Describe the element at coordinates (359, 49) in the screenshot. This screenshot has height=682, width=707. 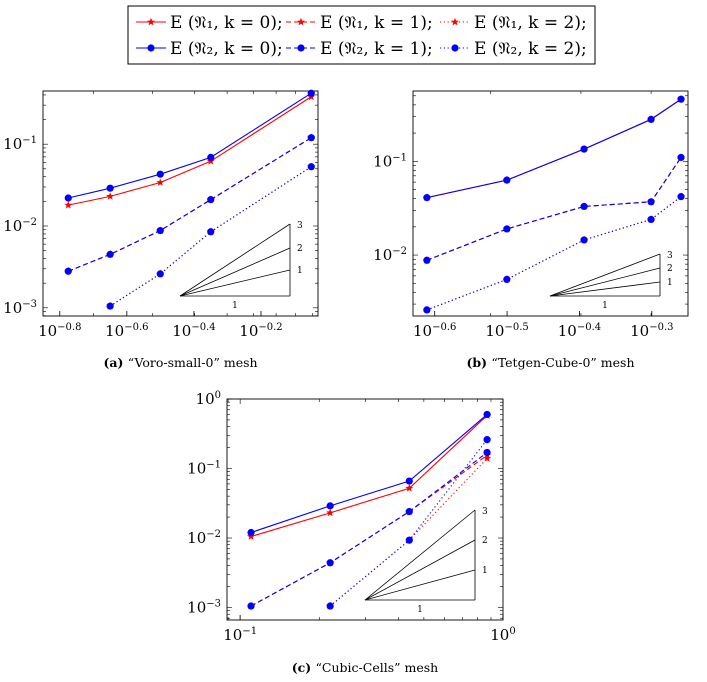
I see `legend-entry: E (𝔑₂, k = 1);` at that location.